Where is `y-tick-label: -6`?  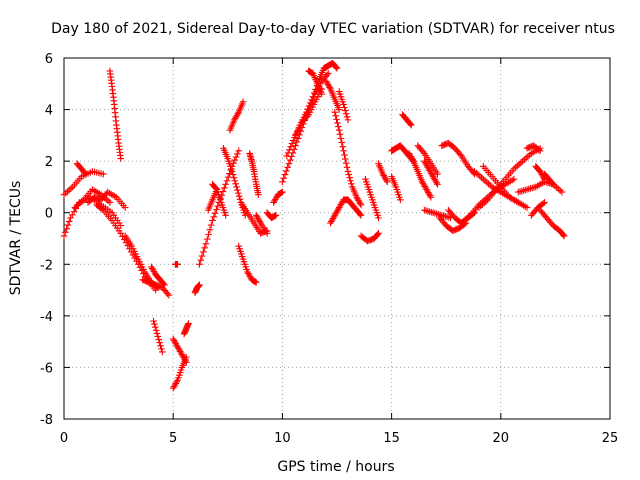
y-tick-label: -6 is located at coordinates (46, 368).